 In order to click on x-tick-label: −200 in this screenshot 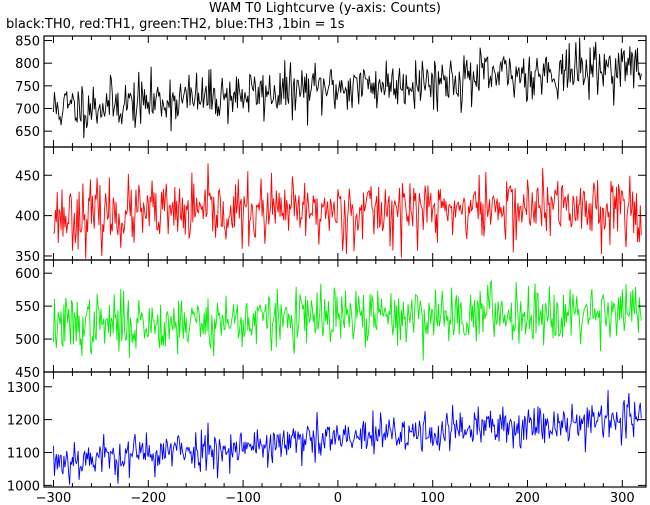, I will do `click(148, 498)`.